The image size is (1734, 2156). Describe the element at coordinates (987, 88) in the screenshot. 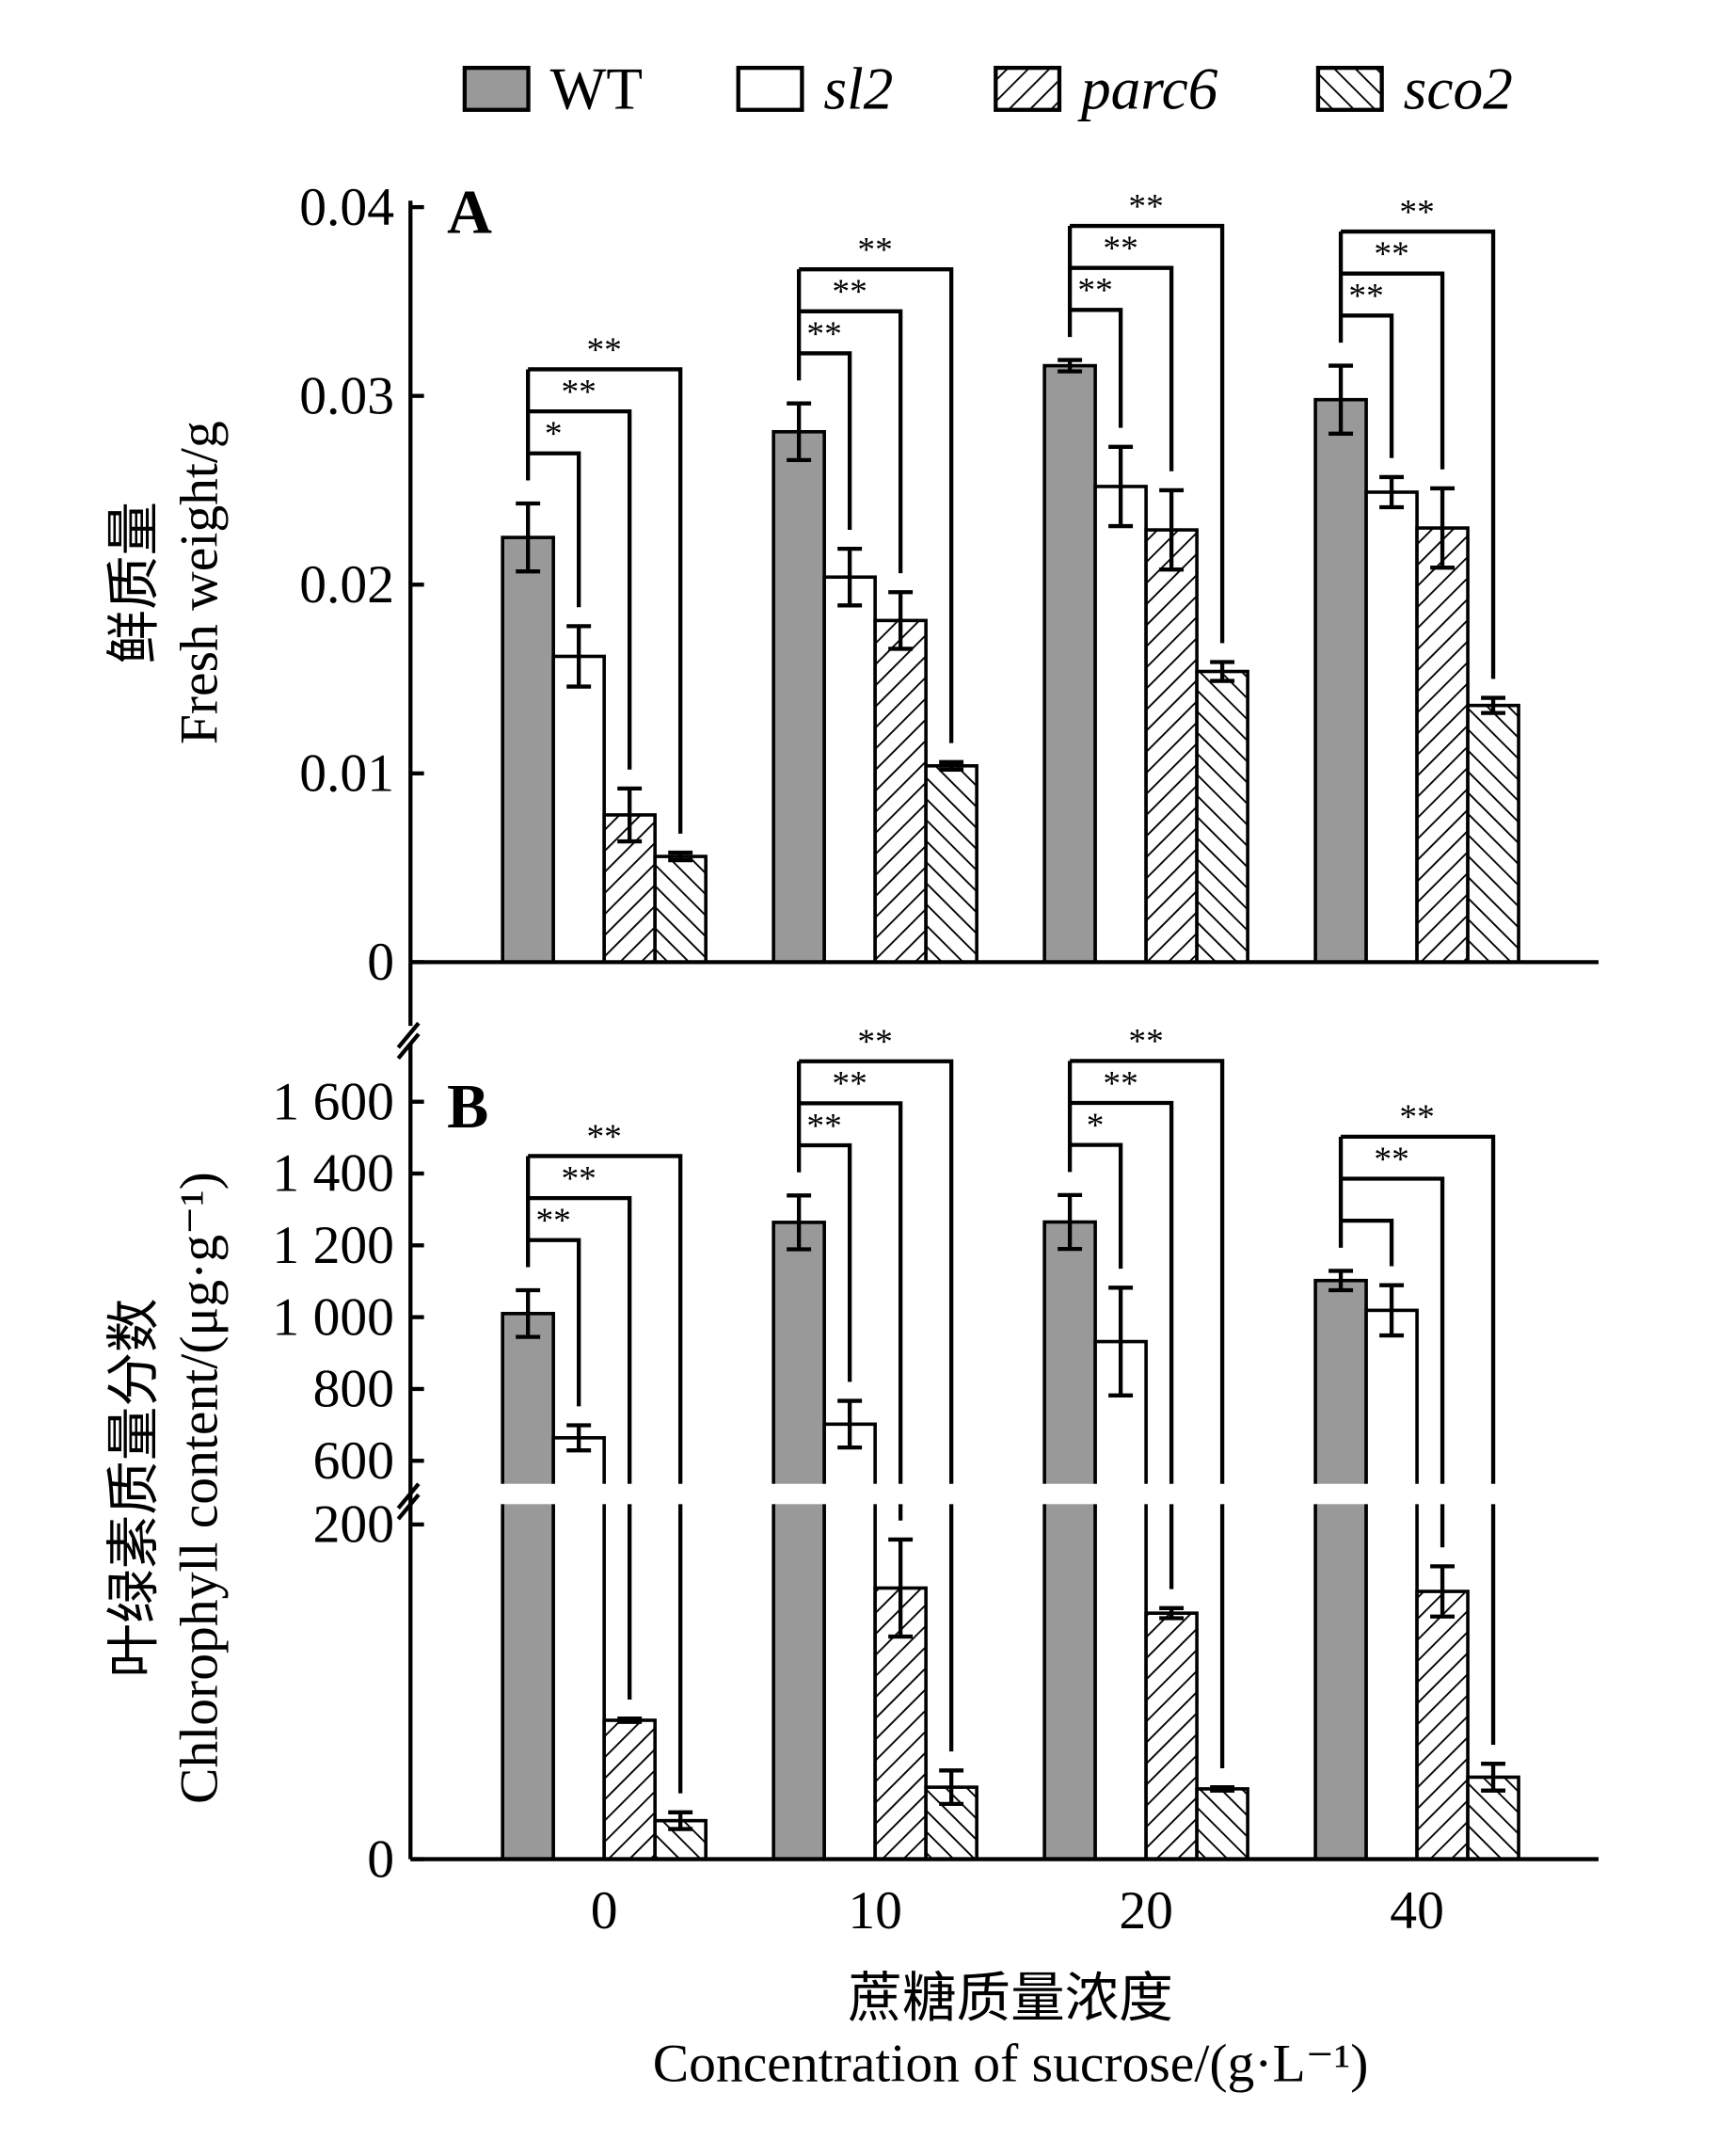

I see `legend: WT sl2 parc6 sco2` at that location.